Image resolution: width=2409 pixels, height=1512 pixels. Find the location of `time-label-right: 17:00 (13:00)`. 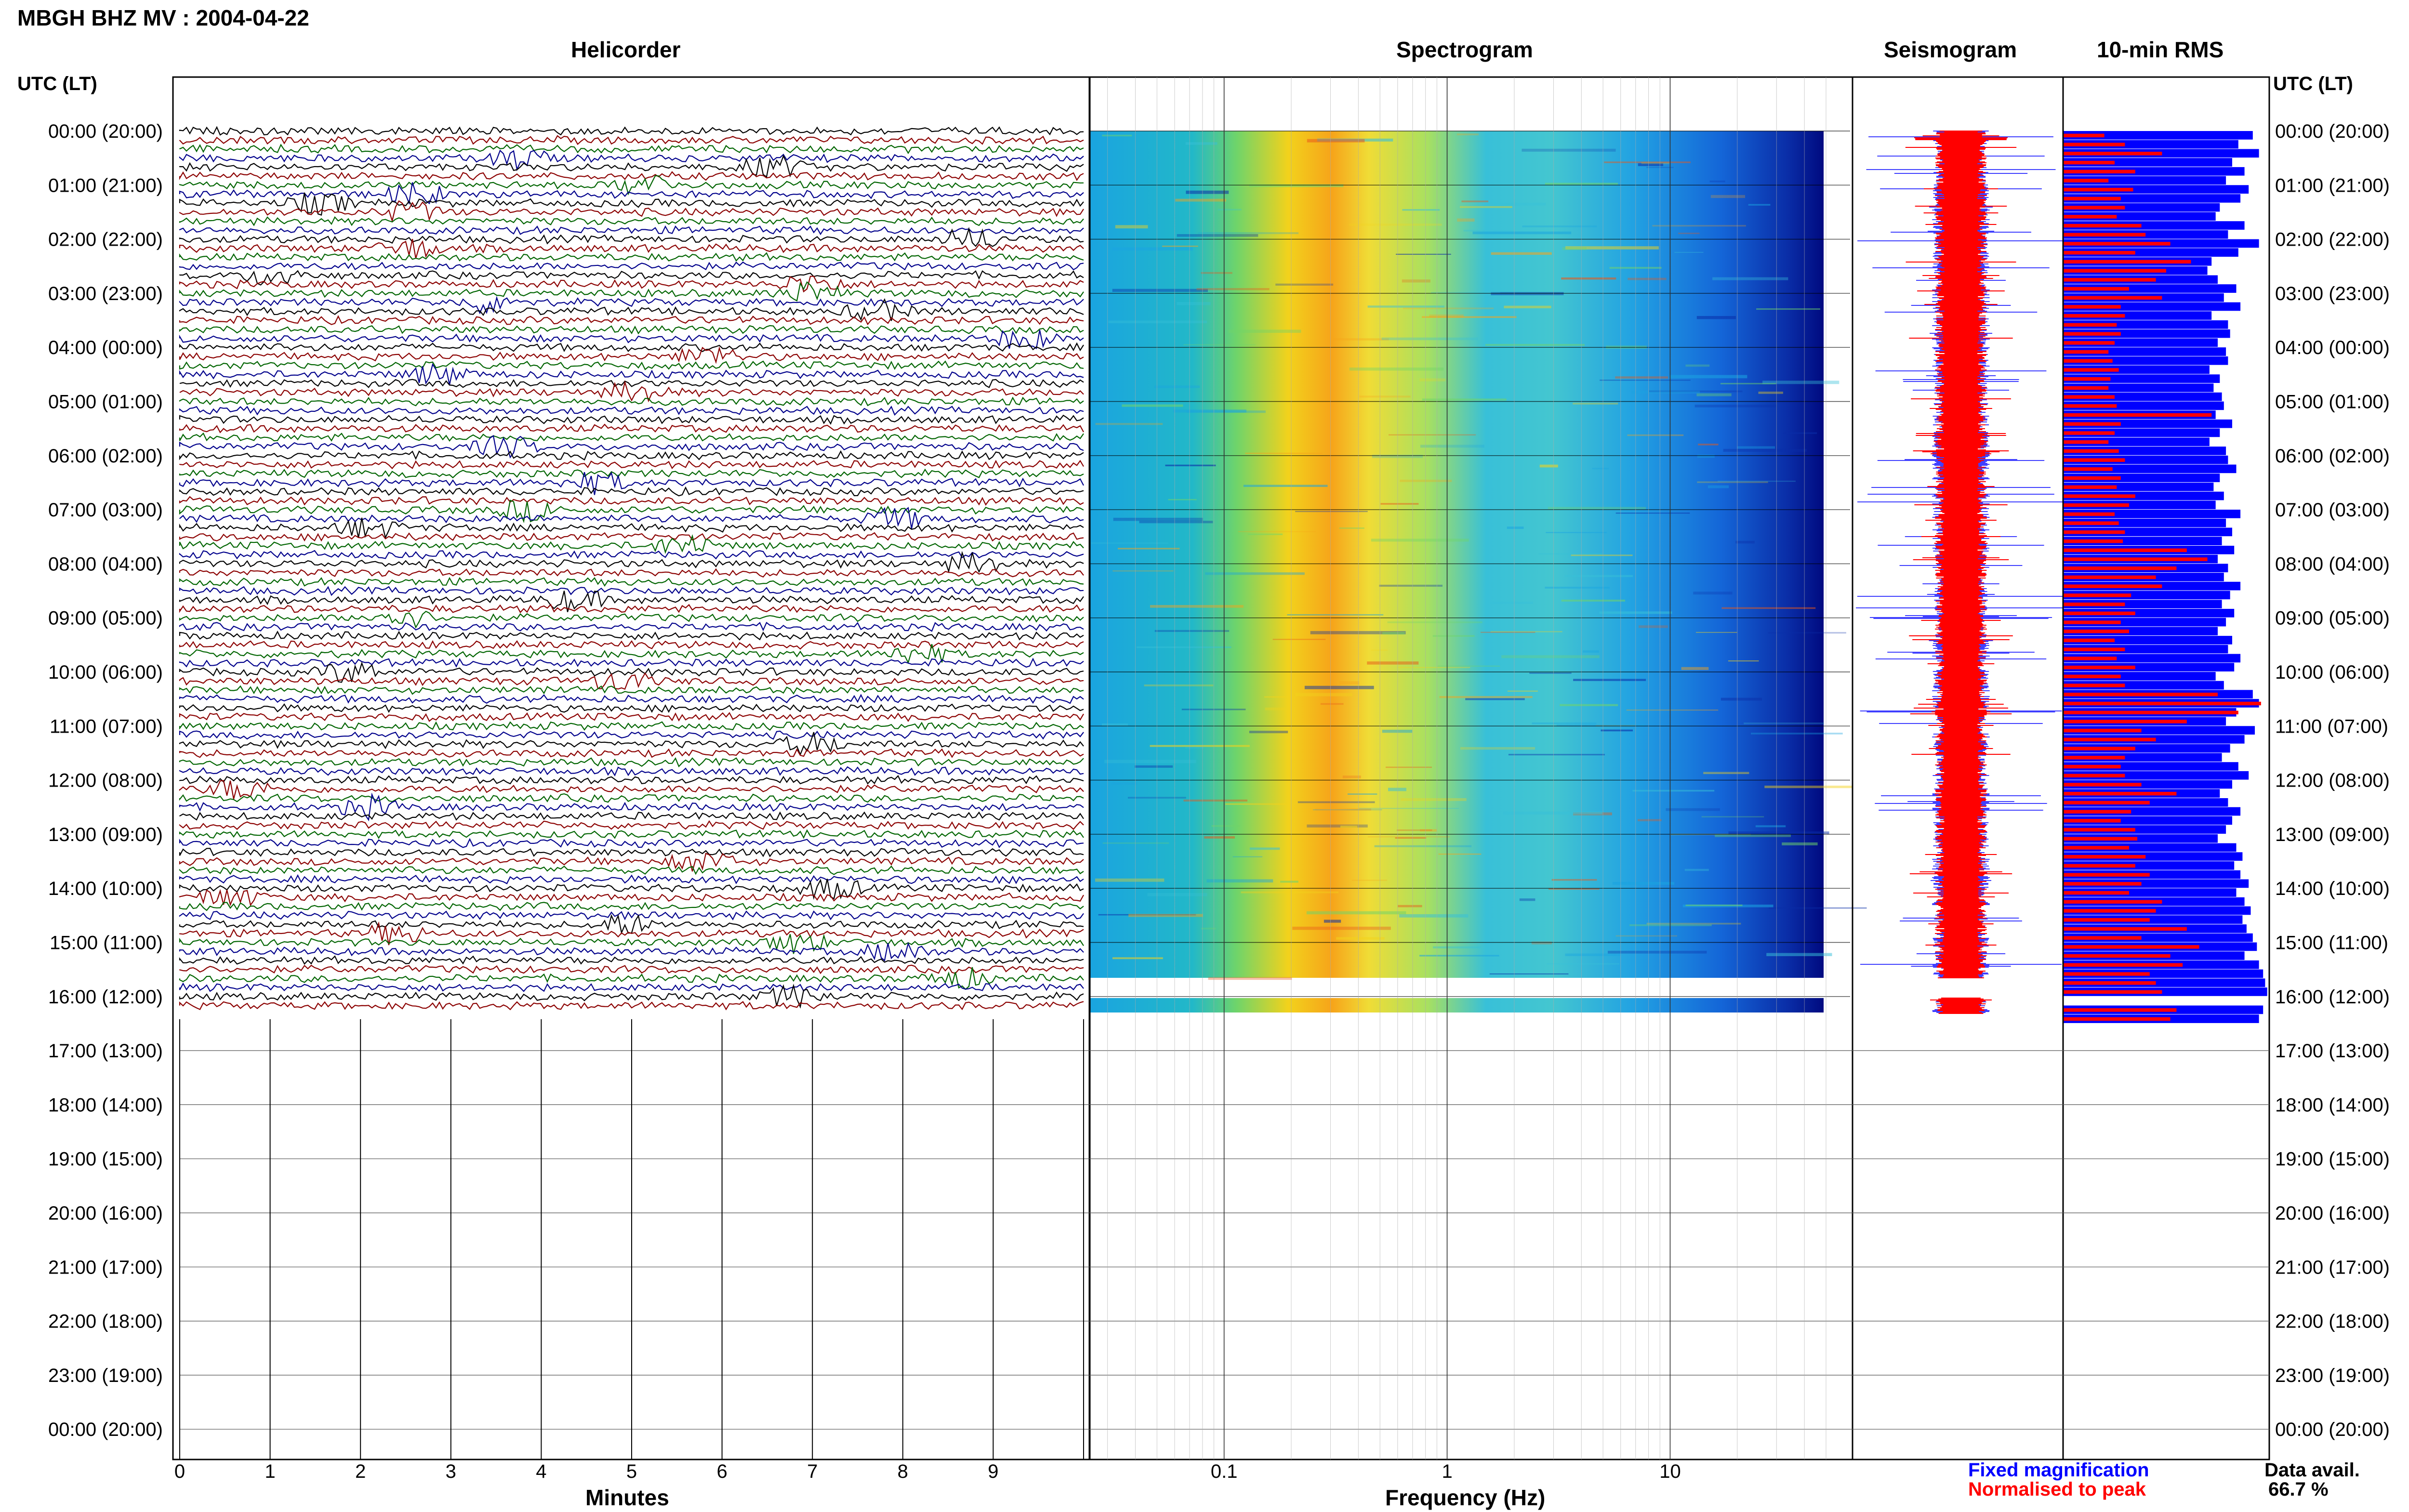

time-label-right: 17:00 (13:00) is located at coordinates (2332, 1051).